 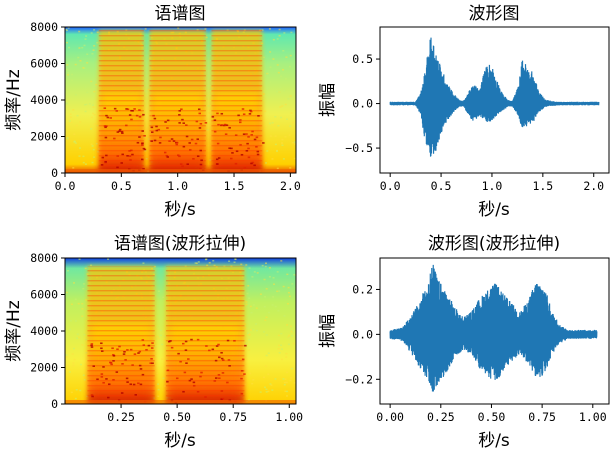 What do you see at coordinates (180, 441) in the screenshot?
I see `stretched-spectrogram-xlabel: 秒/s` at bounding box center [180, 441].